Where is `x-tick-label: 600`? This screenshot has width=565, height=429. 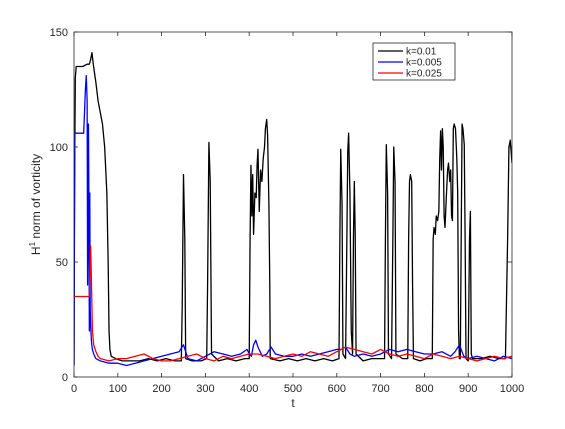 x-tick-label: 600 is located at coordinates (337, 389).